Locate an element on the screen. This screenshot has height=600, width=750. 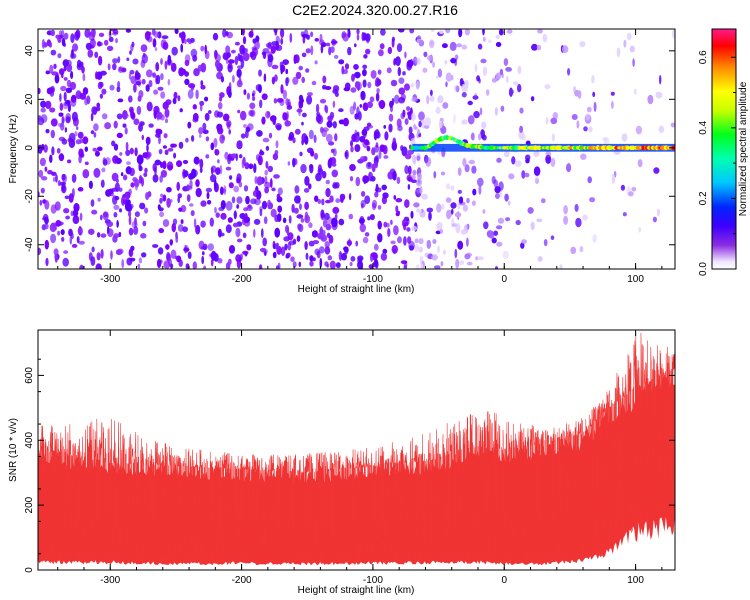
x-tick-label: -100 is located at coordinates (373, 279).